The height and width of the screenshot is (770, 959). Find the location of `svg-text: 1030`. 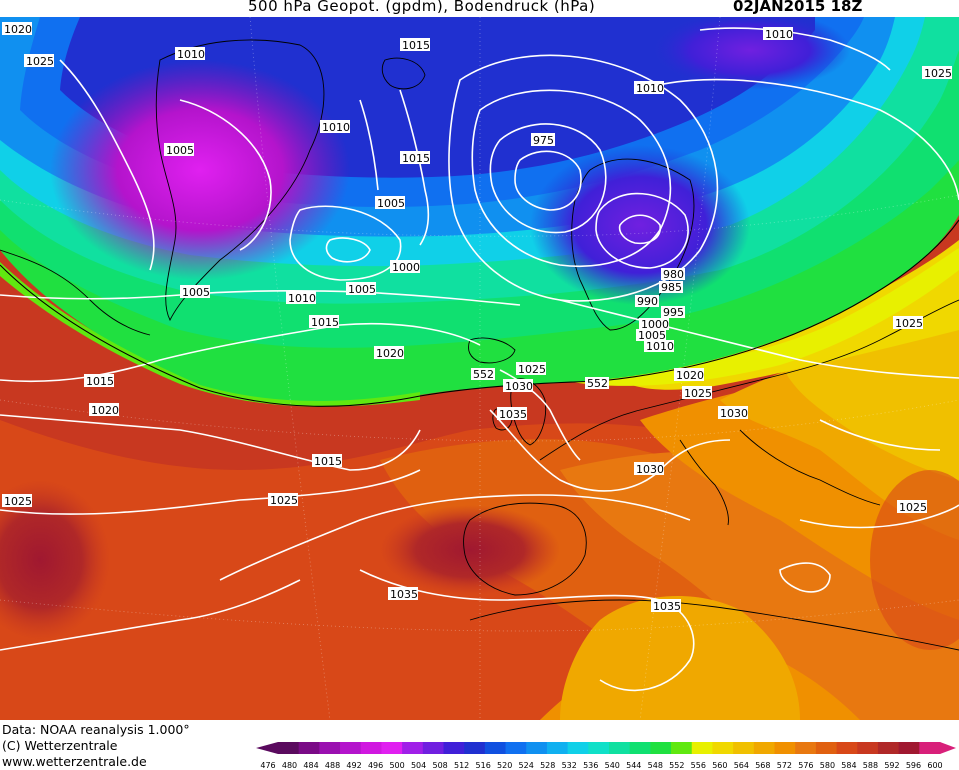

svg-text: 1030 is located at coordinates (650, 469).